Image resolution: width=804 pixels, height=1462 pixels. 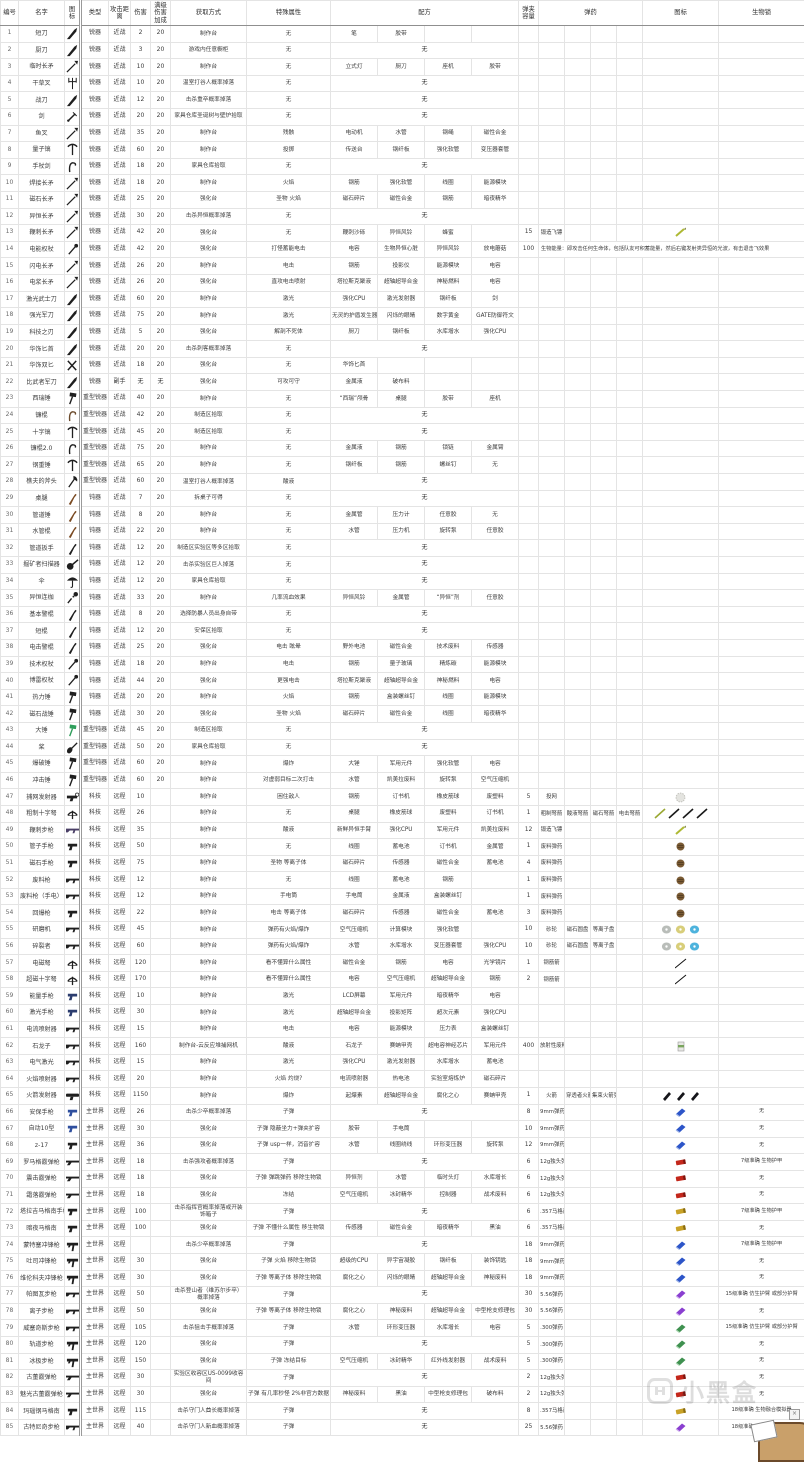 I want to click on row-number: 36, so click(x=10, y=614).